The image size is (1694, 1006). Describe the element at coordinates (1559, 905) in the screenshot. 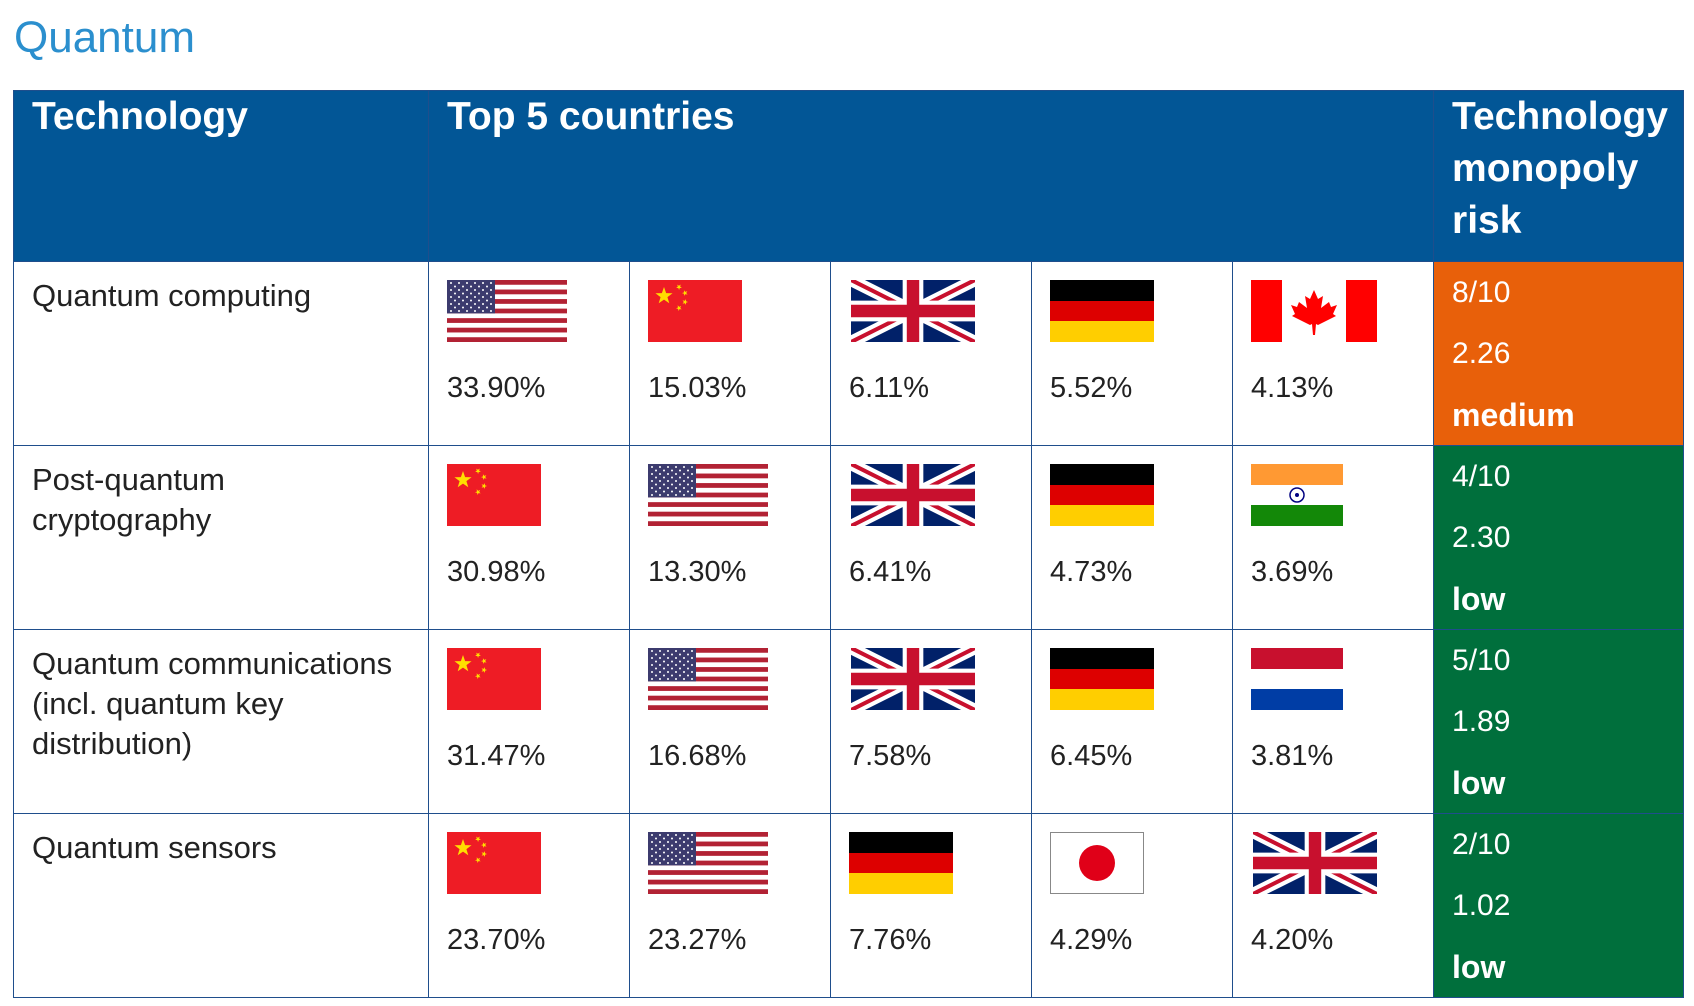

I see `risk-cell: 2/10 1.02 low` at that location.